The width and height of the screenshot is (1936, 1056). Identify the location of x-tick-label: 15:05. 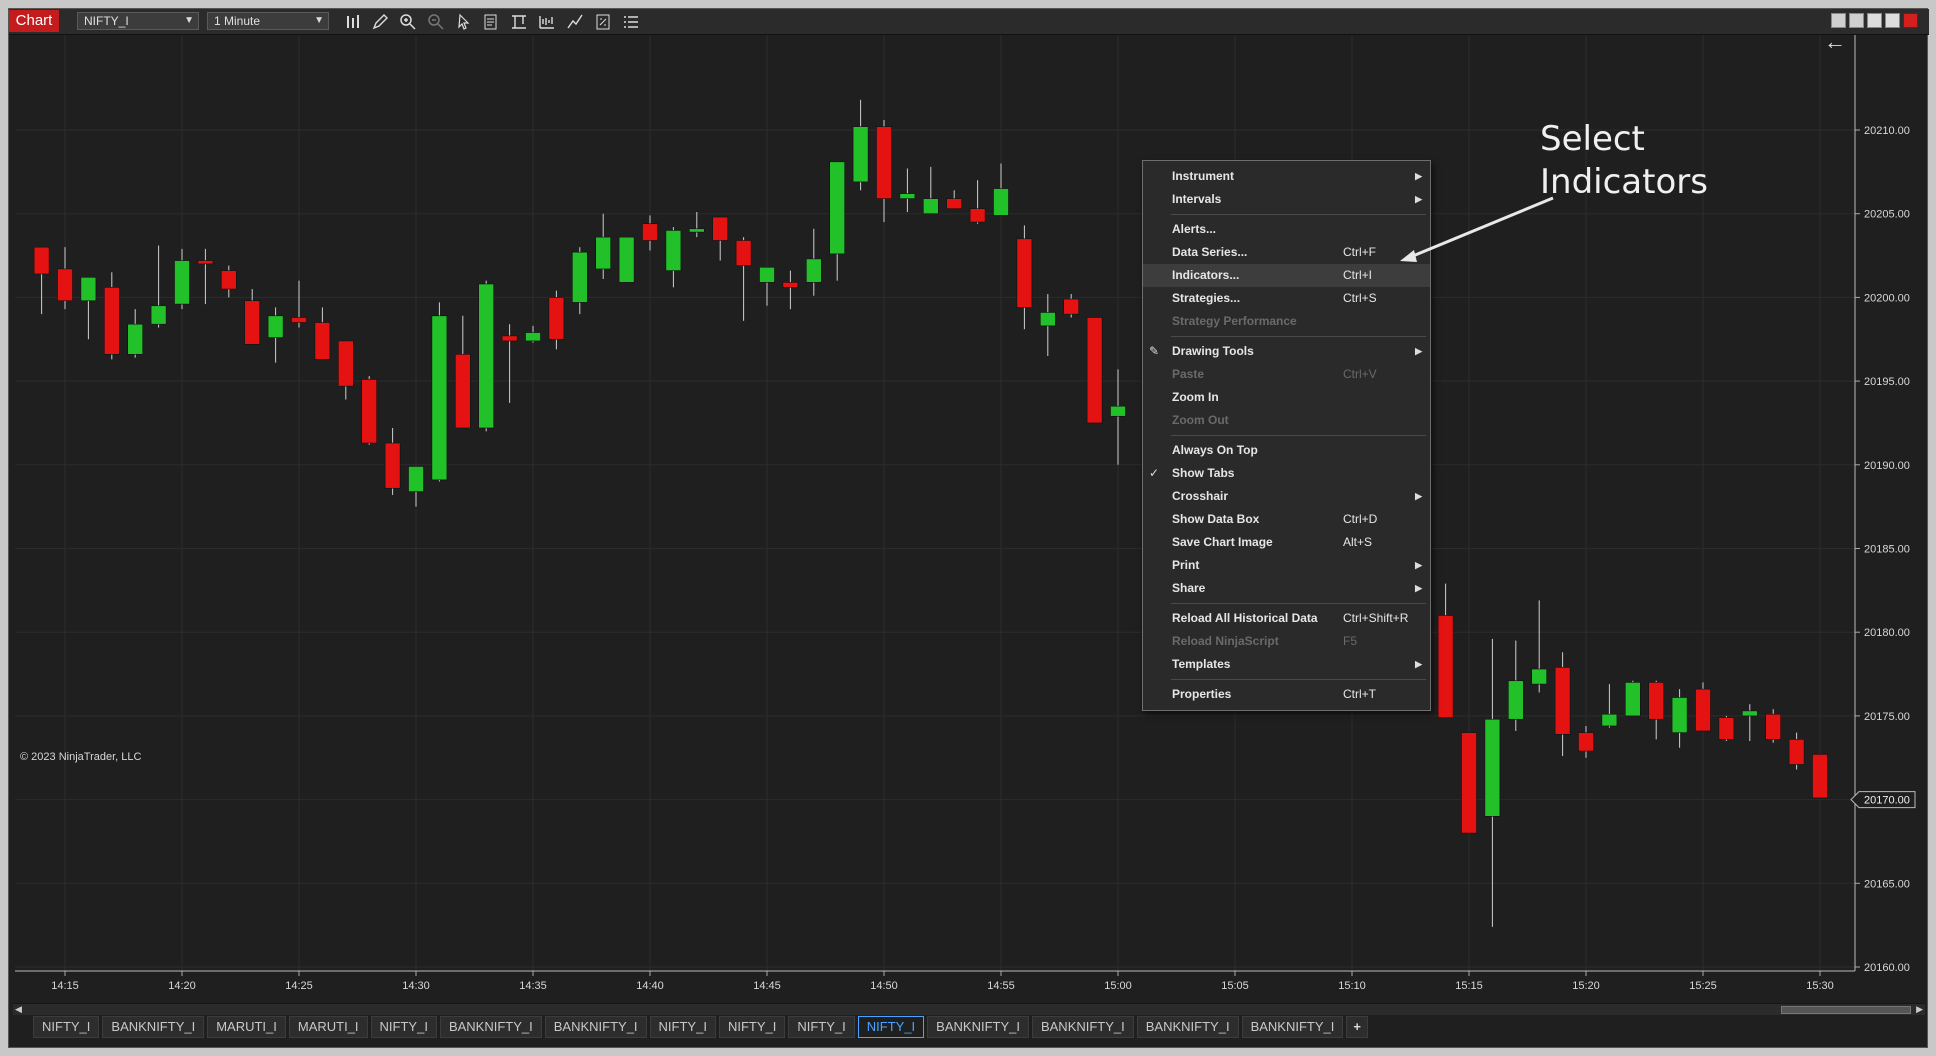
(1235, 986).